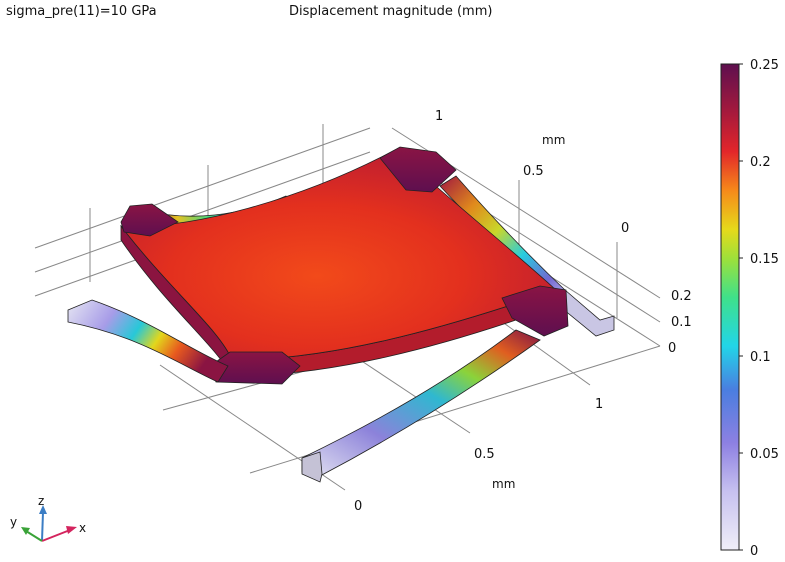 This screenshot has height=562, width=785. What do you see at coordinates (41, 501) in the screenshot?
I see `triad-z-label: z` at bounding box center [41, 501].